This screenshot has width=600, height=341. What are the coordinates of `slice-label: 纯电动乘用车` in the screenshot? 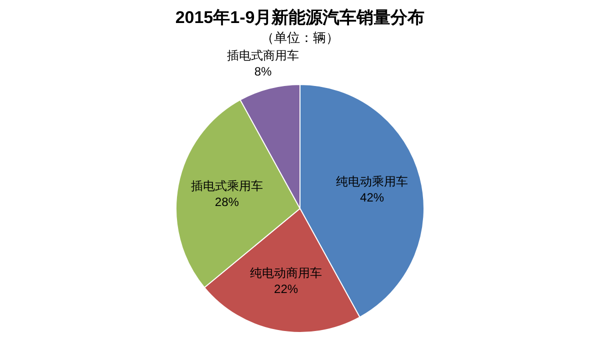 It's located at (372, 181).